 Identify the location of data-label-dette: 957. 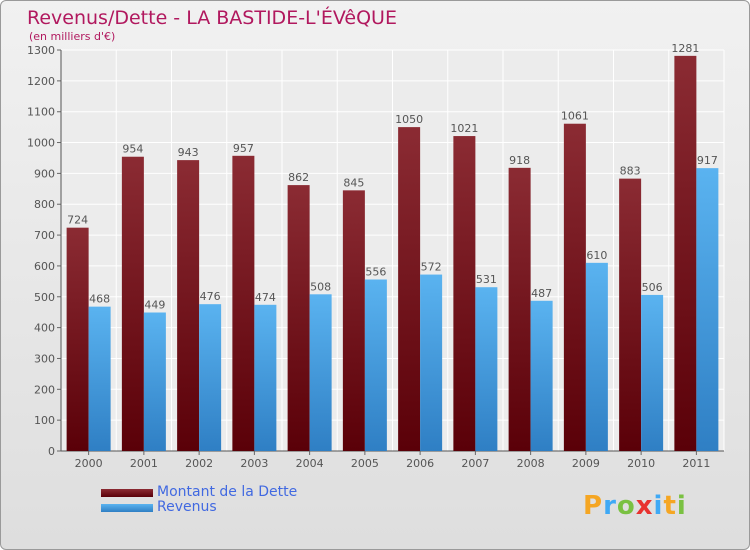
(243, 148).